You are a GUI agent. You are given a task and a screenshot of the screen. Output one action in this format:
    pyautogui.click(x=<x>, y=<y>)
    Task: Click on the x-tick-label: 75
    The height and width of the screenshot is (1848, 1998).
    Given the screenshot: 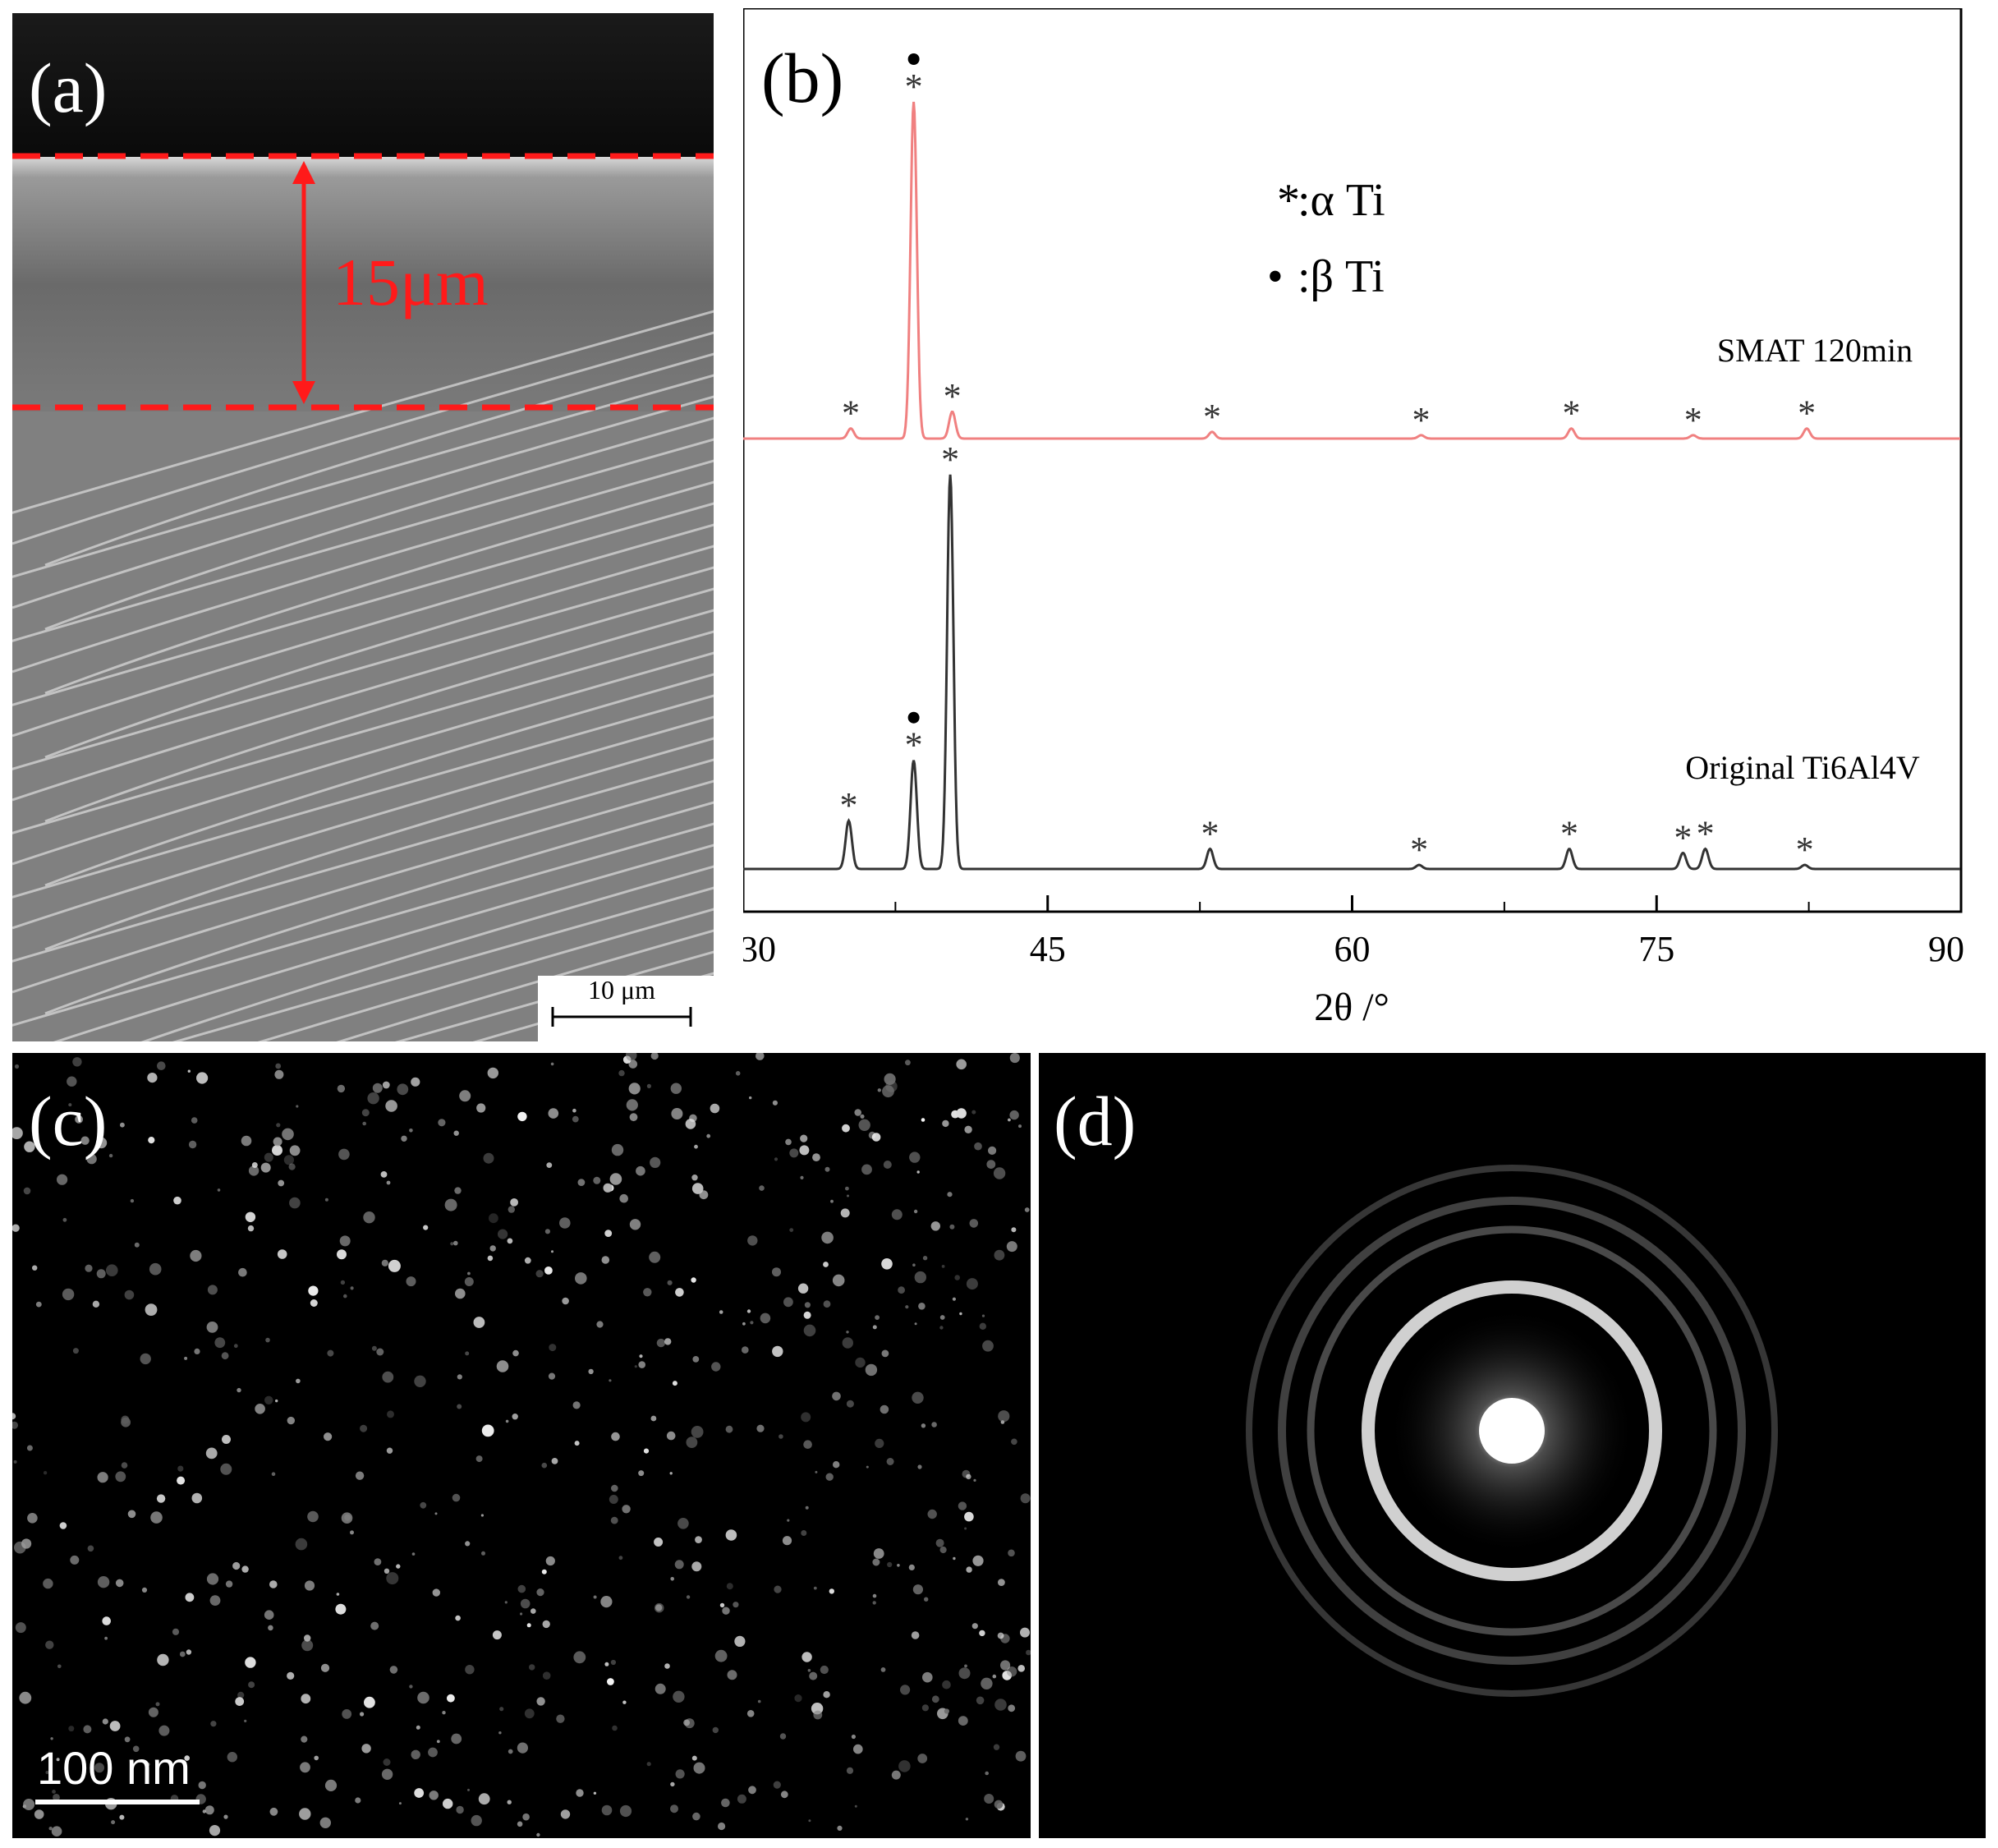 What is the action you would take?
    pyautogui.click(x=1656, y=949)
    